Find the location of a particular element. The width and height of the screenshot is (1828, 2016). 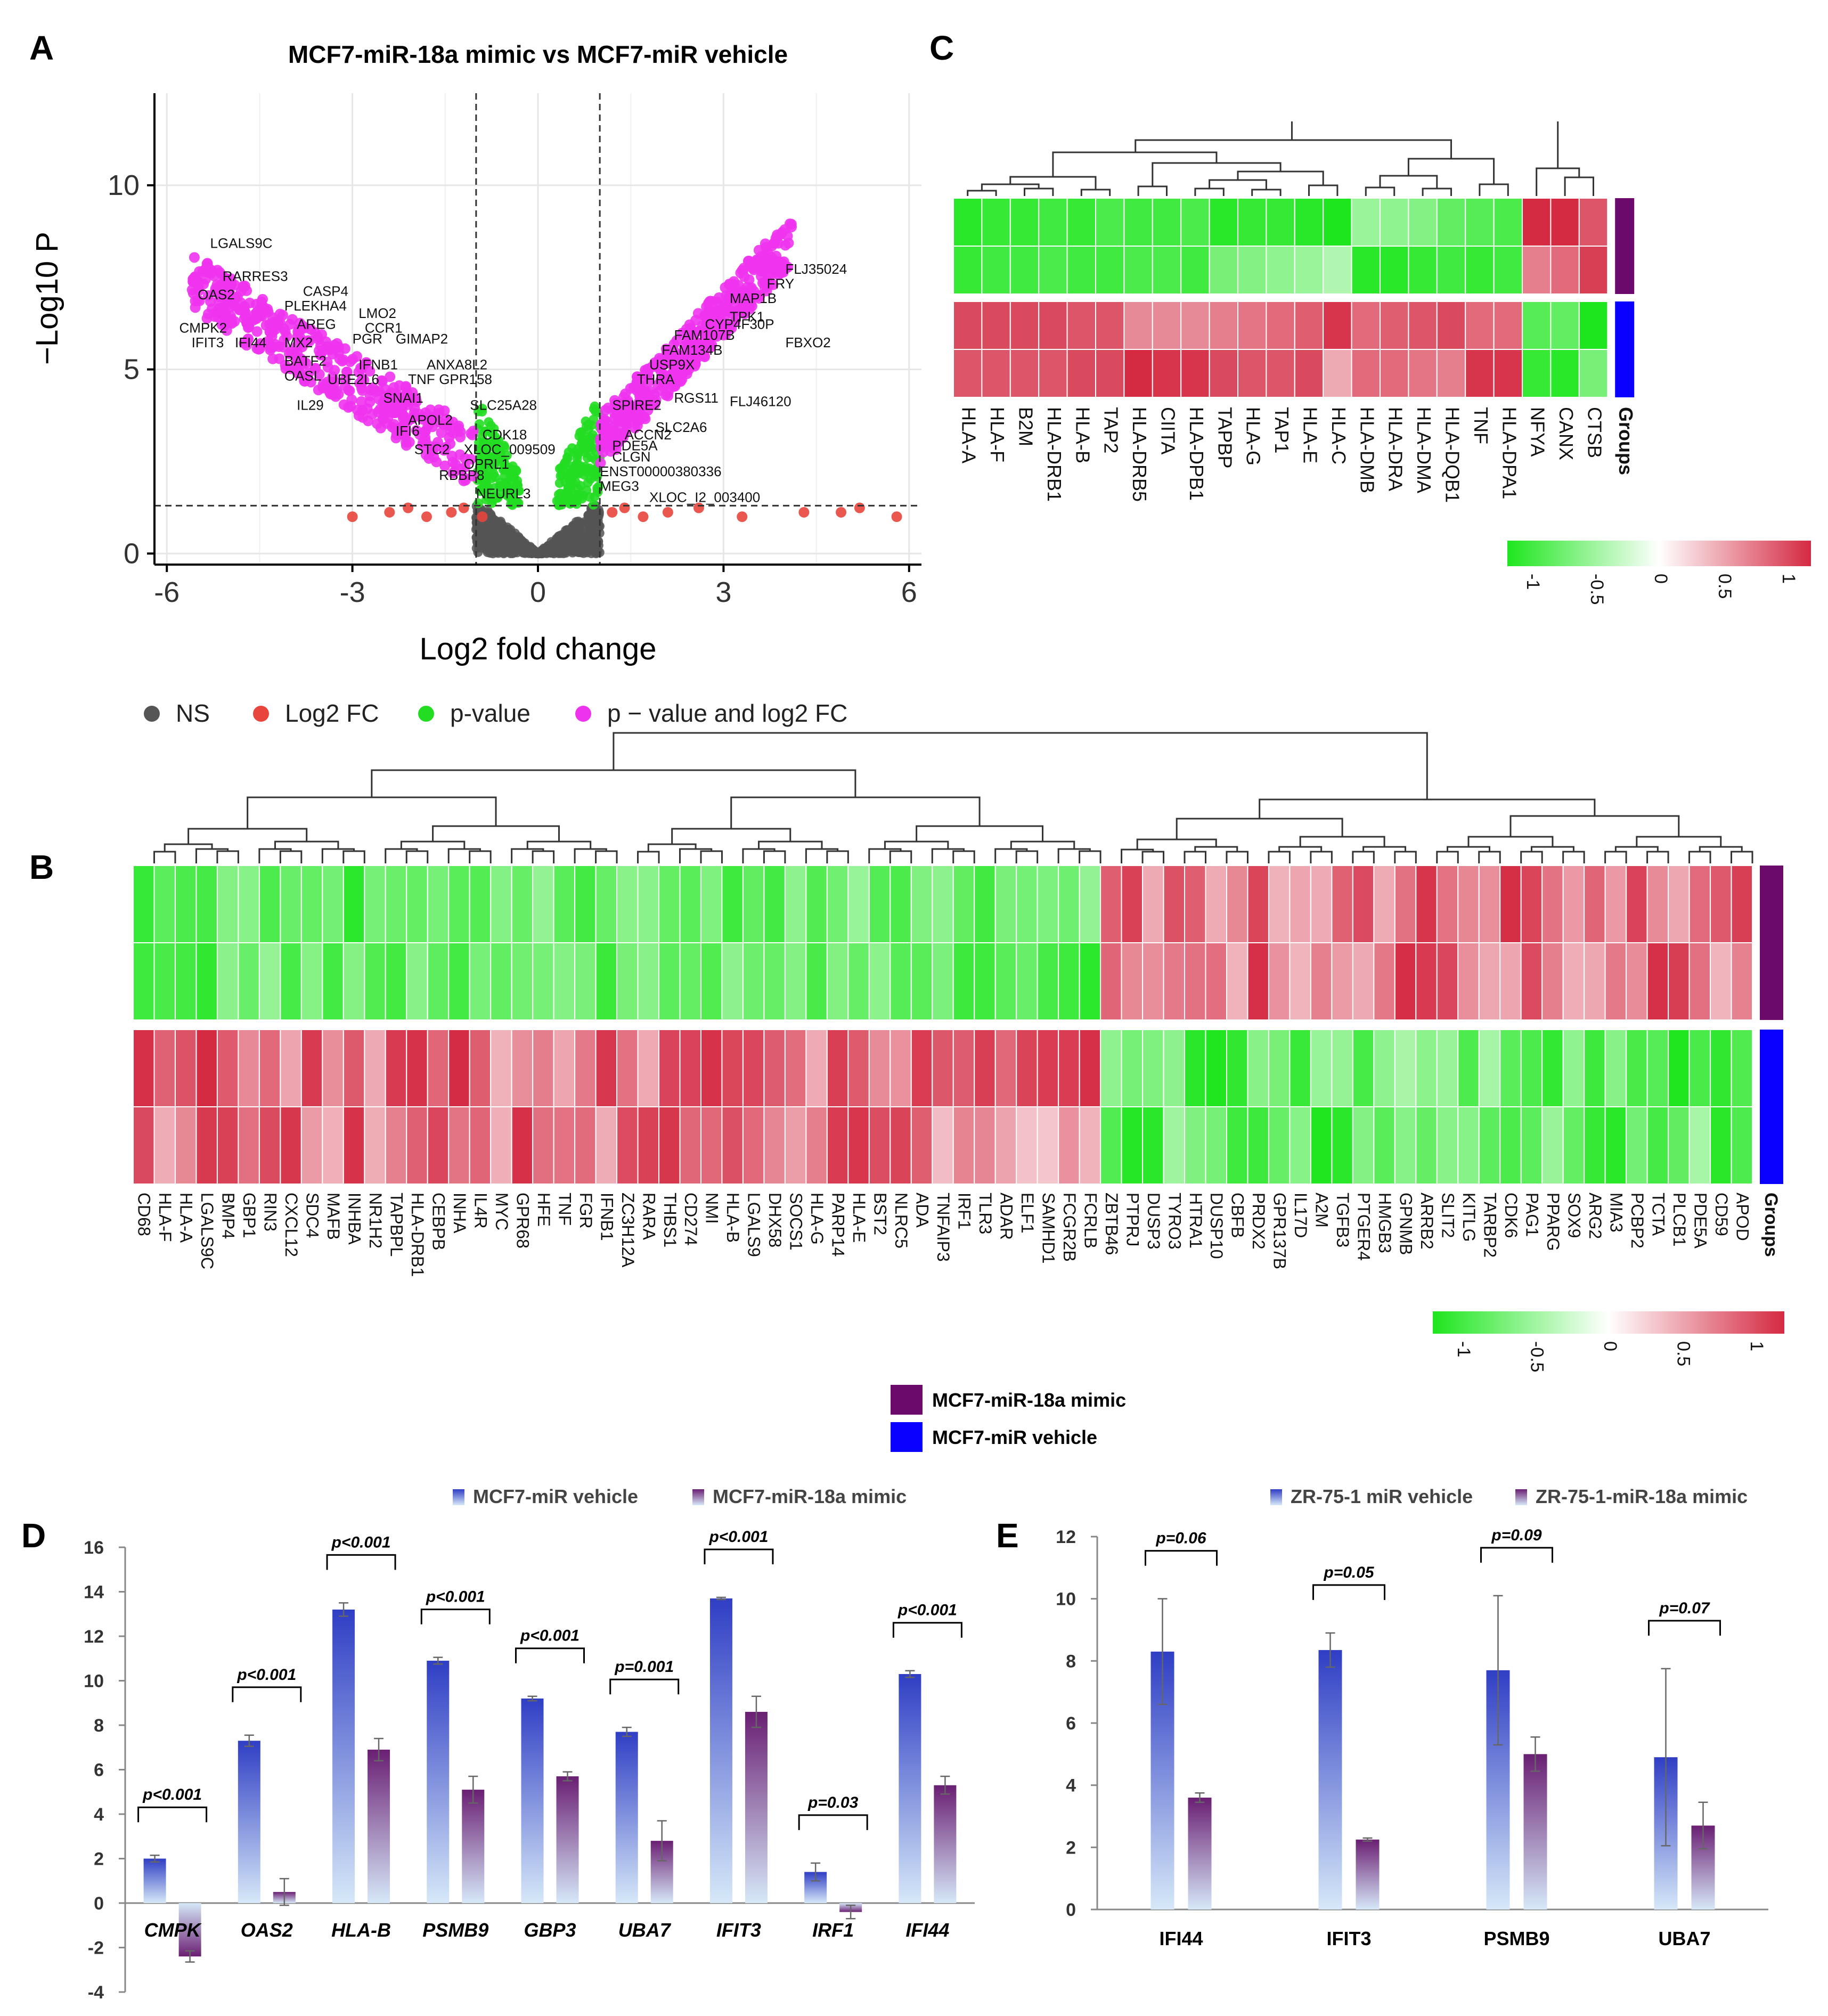

heatmap-b-column-label: PDE5A is located at coordinates (1700, 1221).